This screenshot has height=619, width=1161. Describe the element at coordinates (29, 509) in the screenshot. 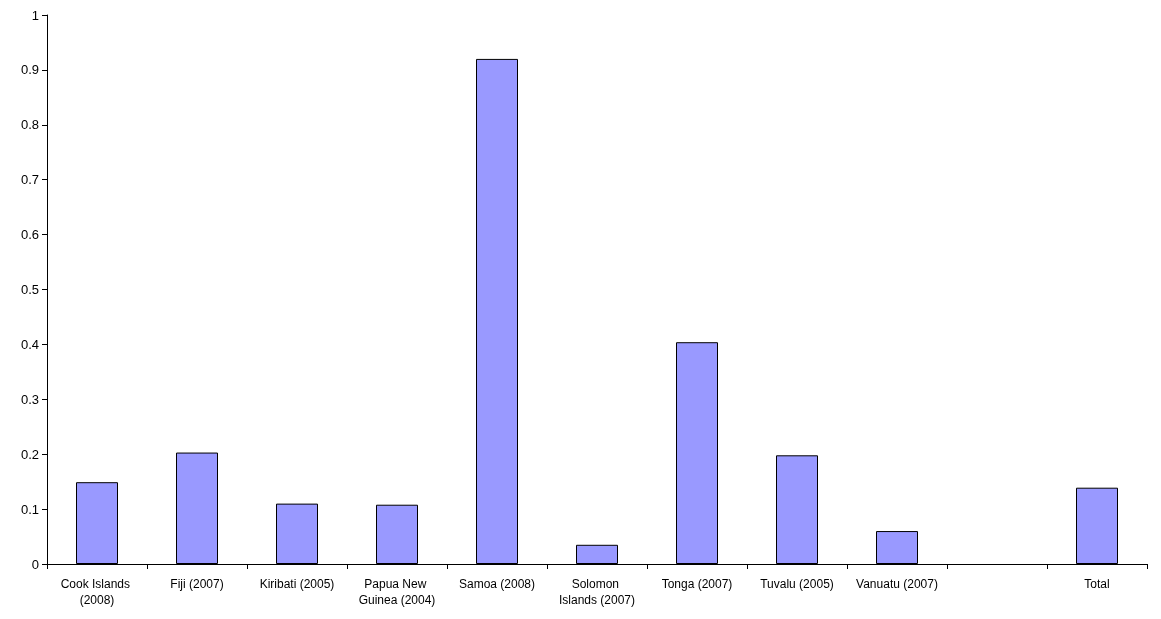

I see `y-tick-label: 0.1` at that location.